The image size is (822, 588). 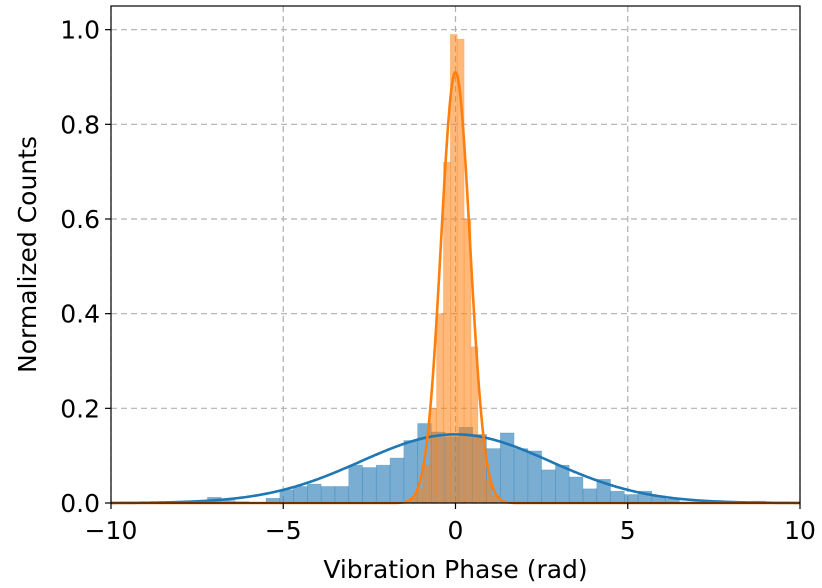 I want to click on y-tick-label-1: 0.2, so click(x=80, y=408).